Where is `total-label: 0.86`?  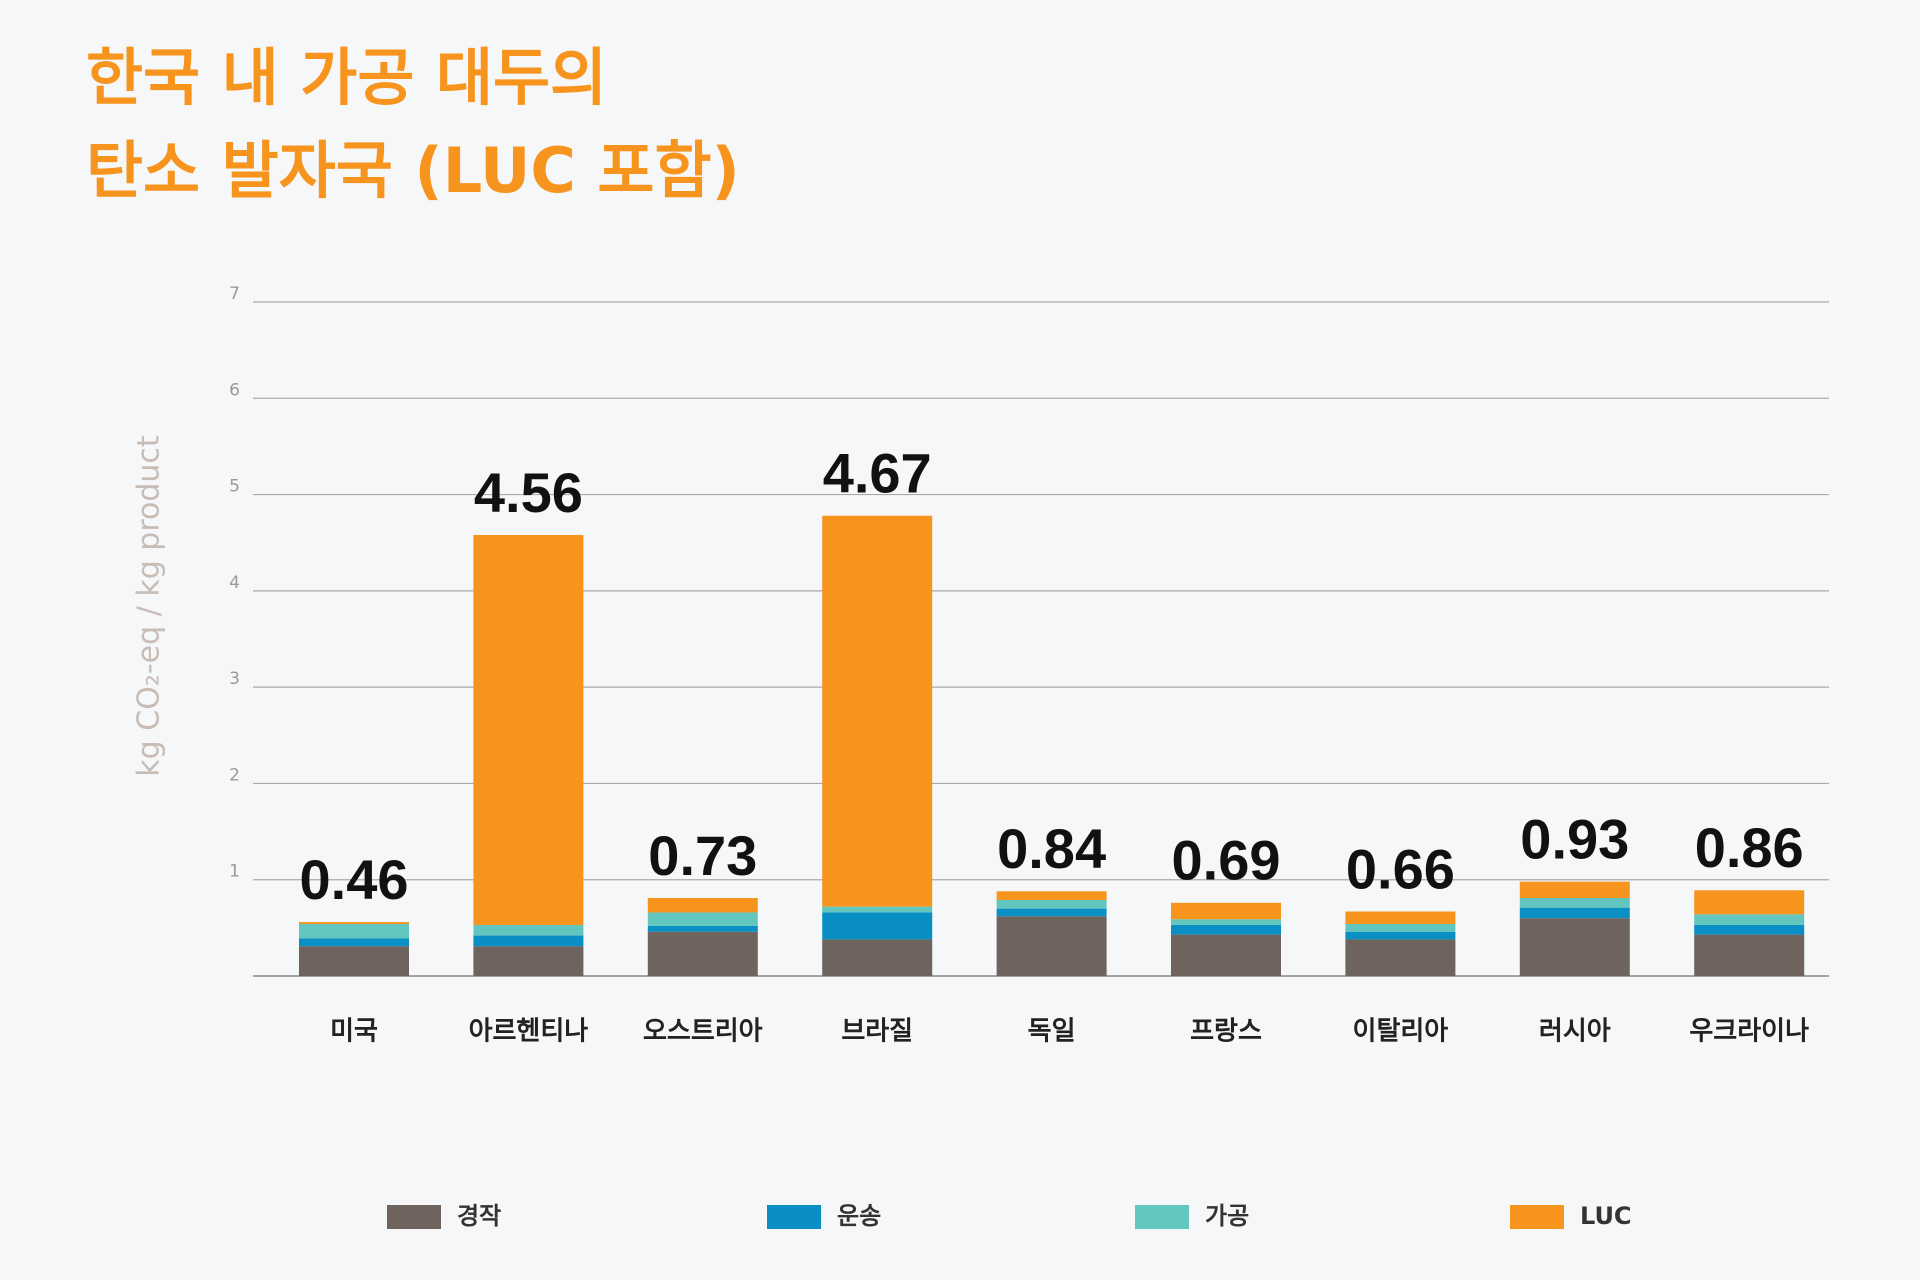 total-label: 0.86 is located at coordinates (1749, 847).